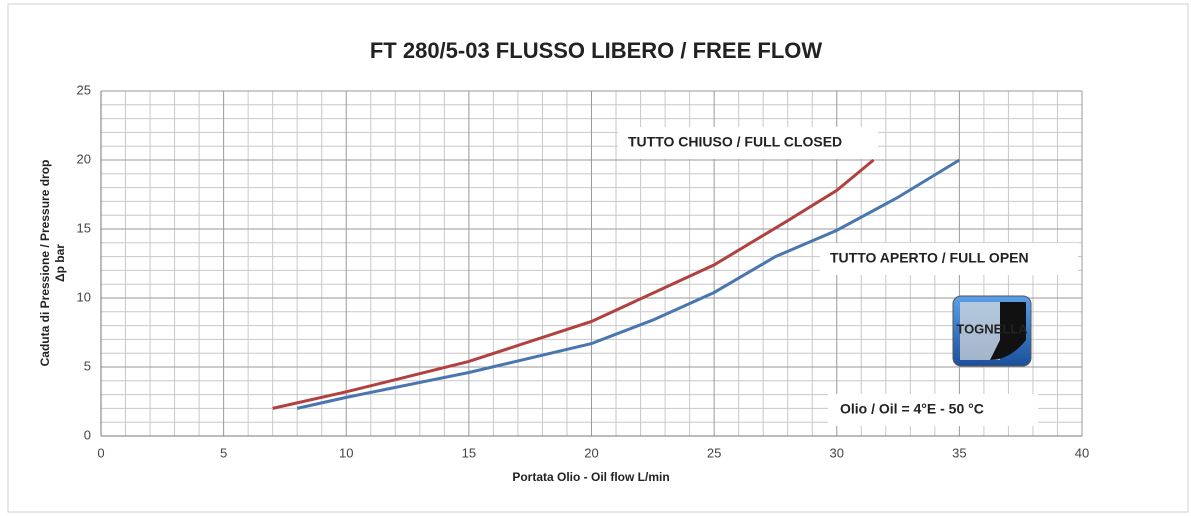 The width and height of the screenshot is (1191, 516). What do you see at coordinates (87, 365) in the screenshot?
I see `y-tick-label: 5` at bounding box center [87, 365].